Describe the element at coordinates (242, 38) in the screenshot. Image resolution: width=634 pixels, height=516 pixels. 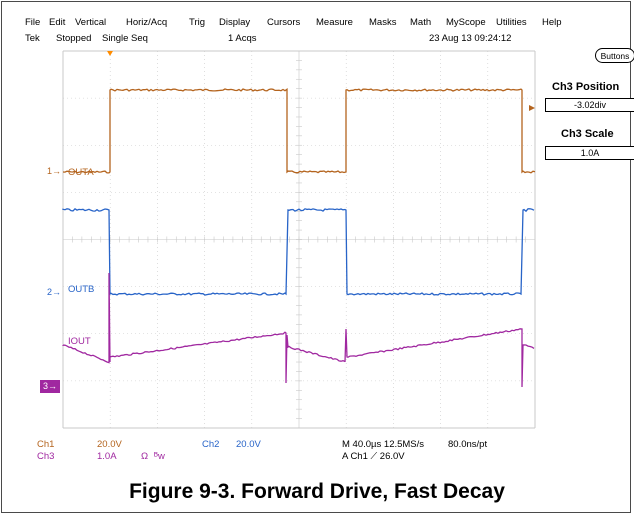
I see `acq-count: 1 Acqs` at that location.